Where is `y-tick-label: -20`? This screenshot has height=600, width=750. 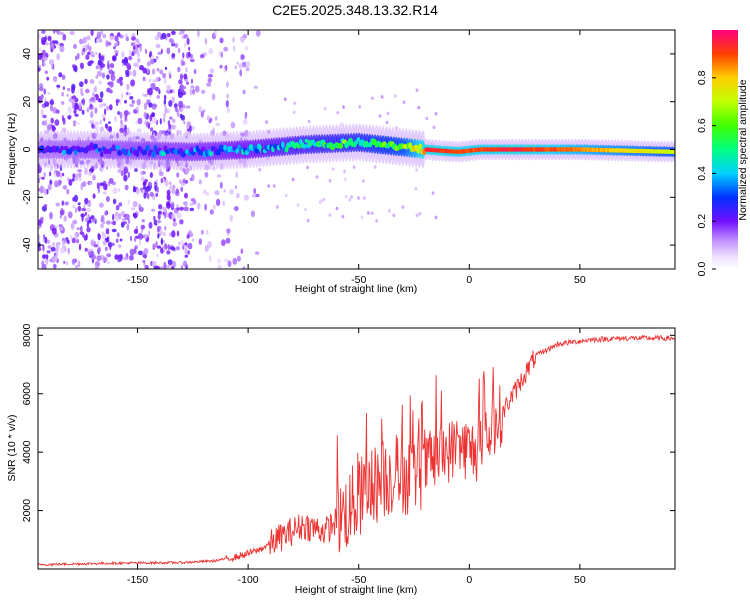
y-tick-label: -20 is located at coordinates (27, 197).